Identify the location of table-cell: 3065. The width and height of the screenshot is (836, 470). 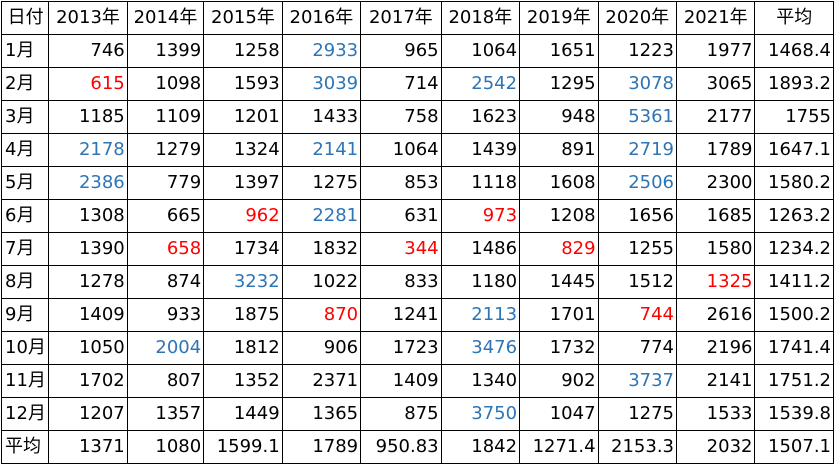
(716, 84).